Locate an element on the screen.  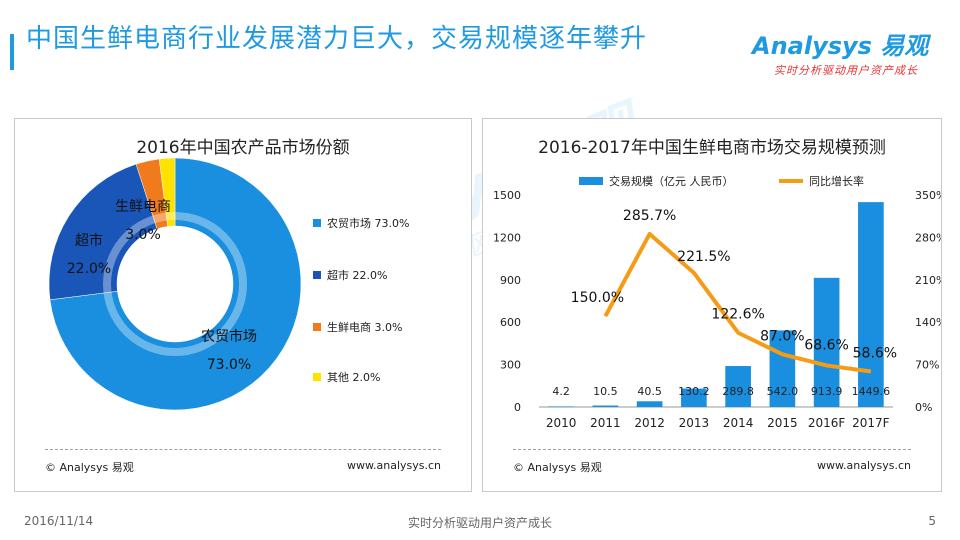
x-tick-label: 2015 is located at coordinates (782, 423).